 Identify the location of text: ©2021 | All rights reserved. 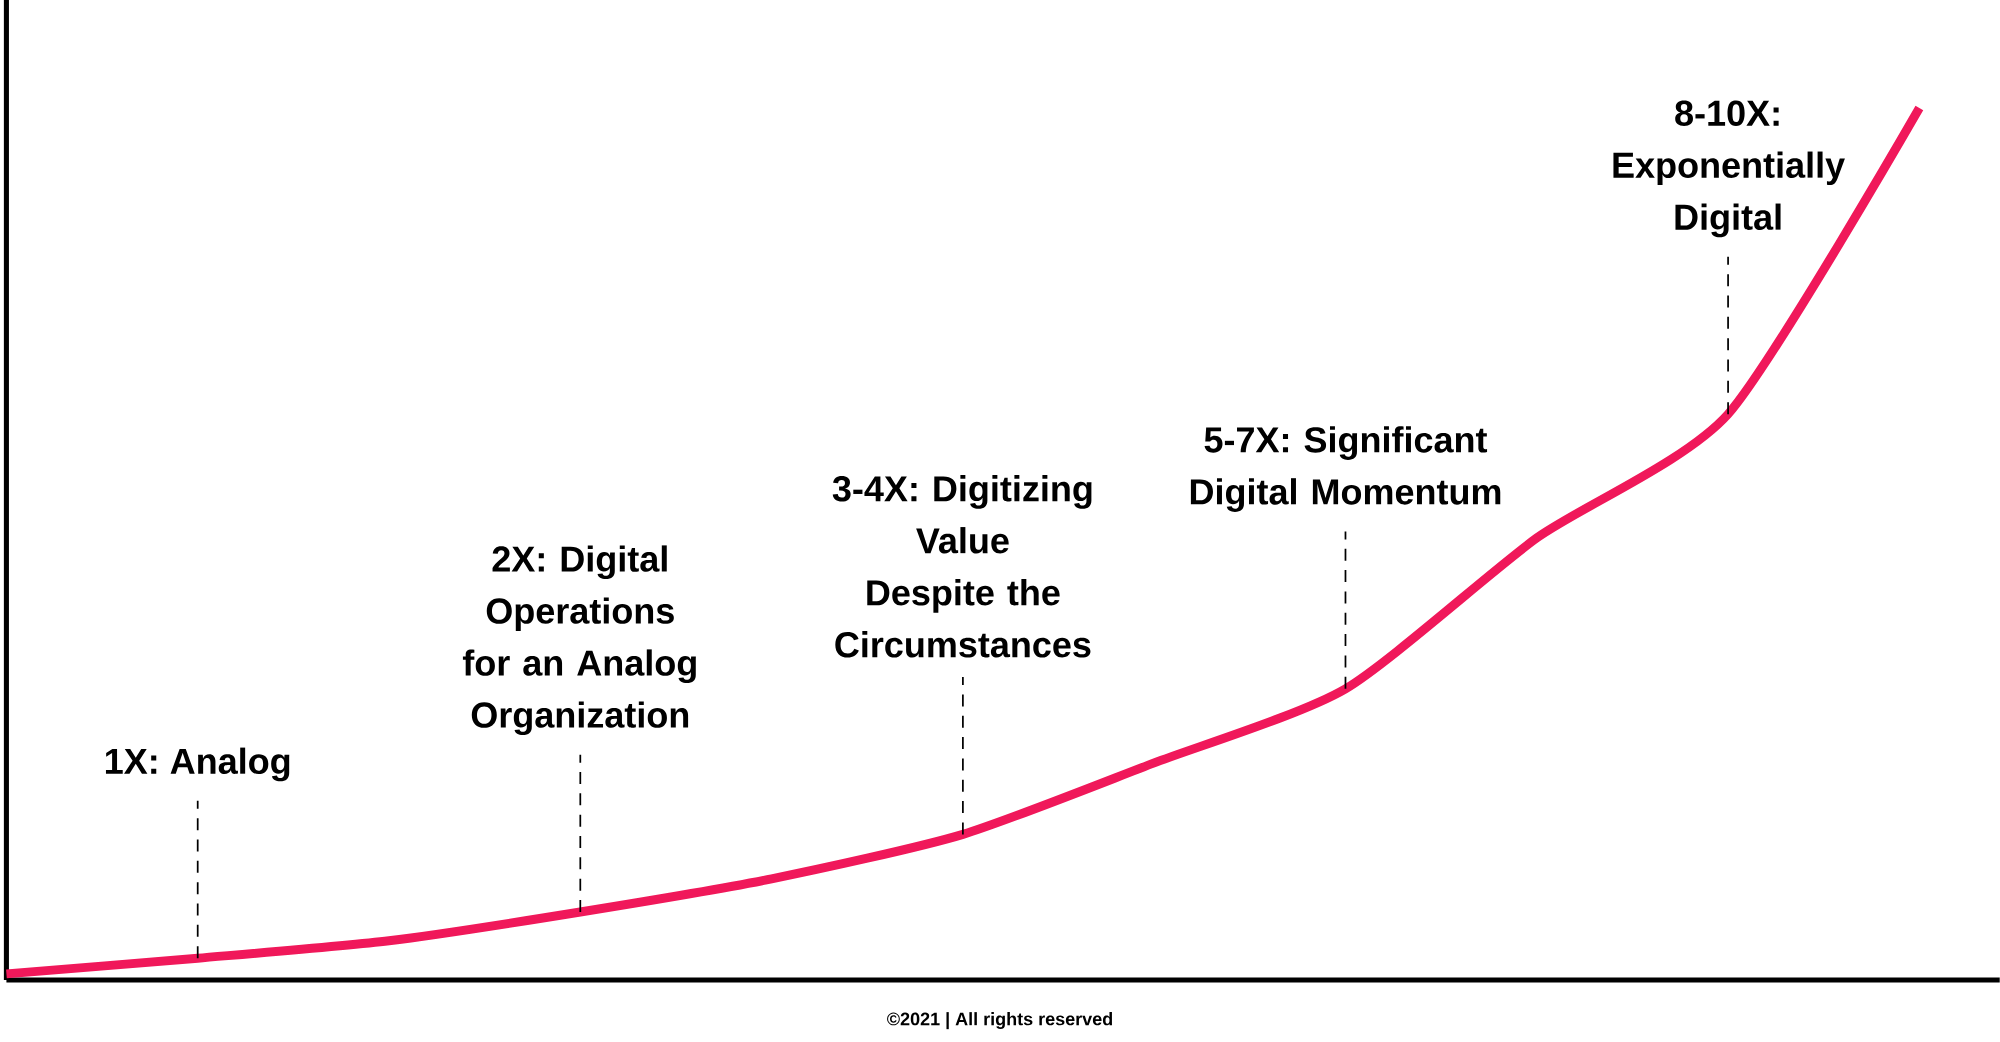
(999, 1021).